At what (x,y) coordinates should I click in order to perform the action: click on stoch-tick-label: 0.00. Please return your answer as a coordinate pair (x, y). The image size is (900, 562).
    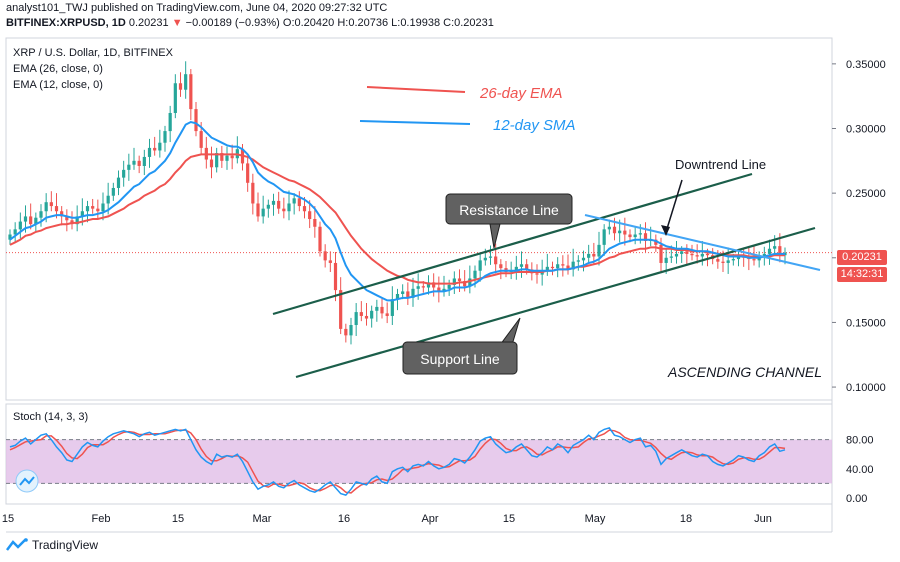
    Looking at the image, I should click on (856, 499).